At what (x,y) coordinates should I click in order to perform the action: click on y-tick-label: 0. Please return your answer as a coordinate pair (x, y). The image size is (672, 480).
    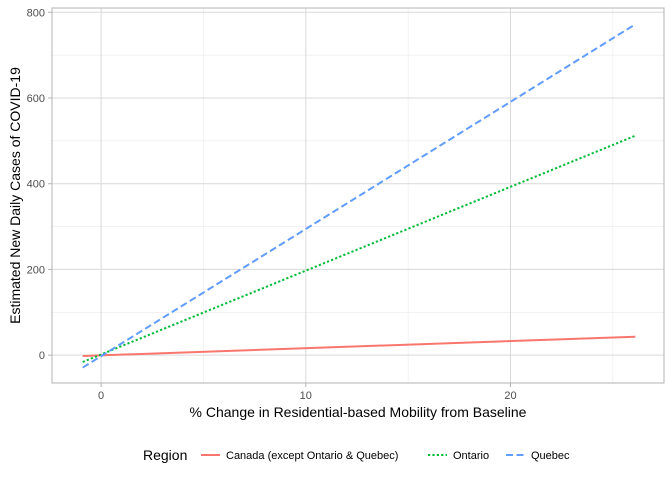
    Looking at the image, I should click on (42, 356).